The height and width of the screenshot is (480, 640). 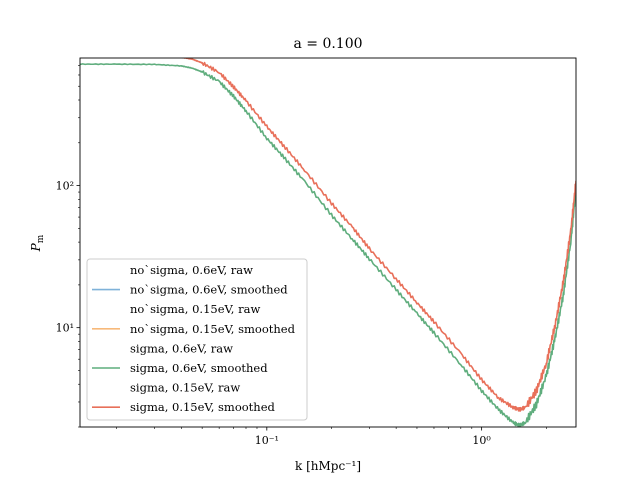 What do you see at coordinates (331, 437) in the screenshot?
I see `x-axis: 10⁻¹ 10⁰` at bounding box center [331, 437].